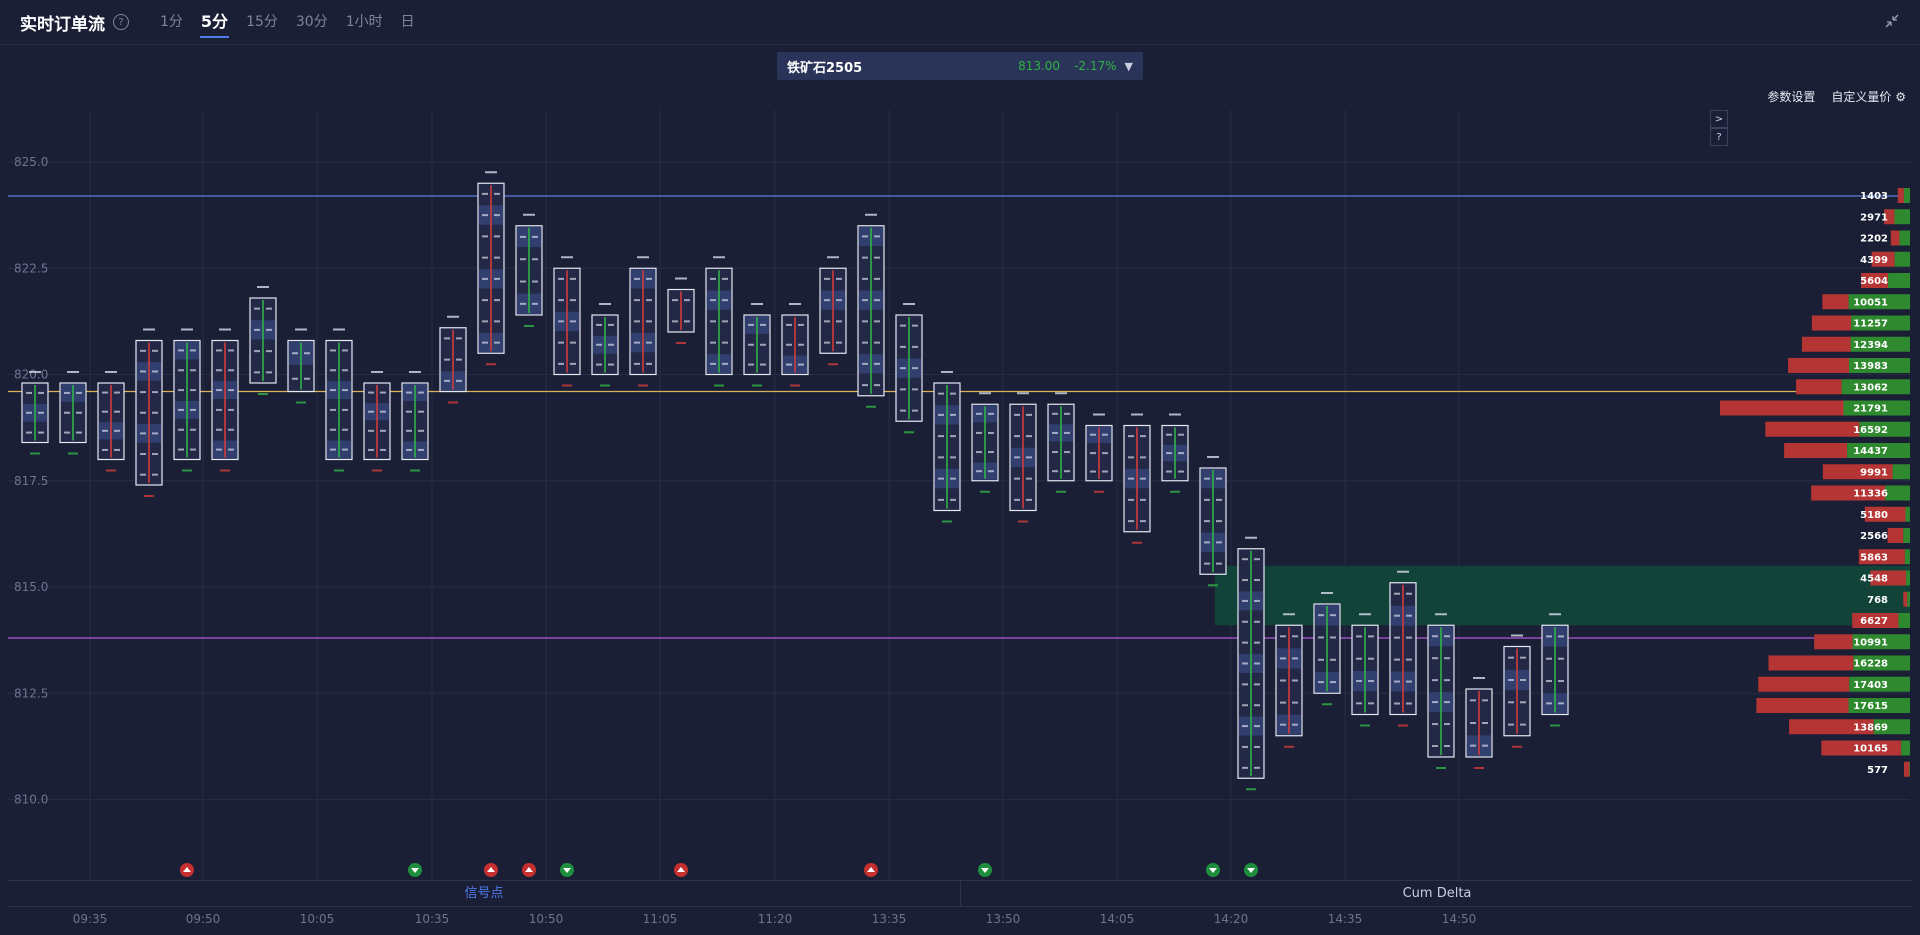 Image resolution: width=1920 pixels, height=935 pixels. Describe the element at coordinates (484, 893) in the screenshot. I see `tab-signal-points: 信号点` at that location.